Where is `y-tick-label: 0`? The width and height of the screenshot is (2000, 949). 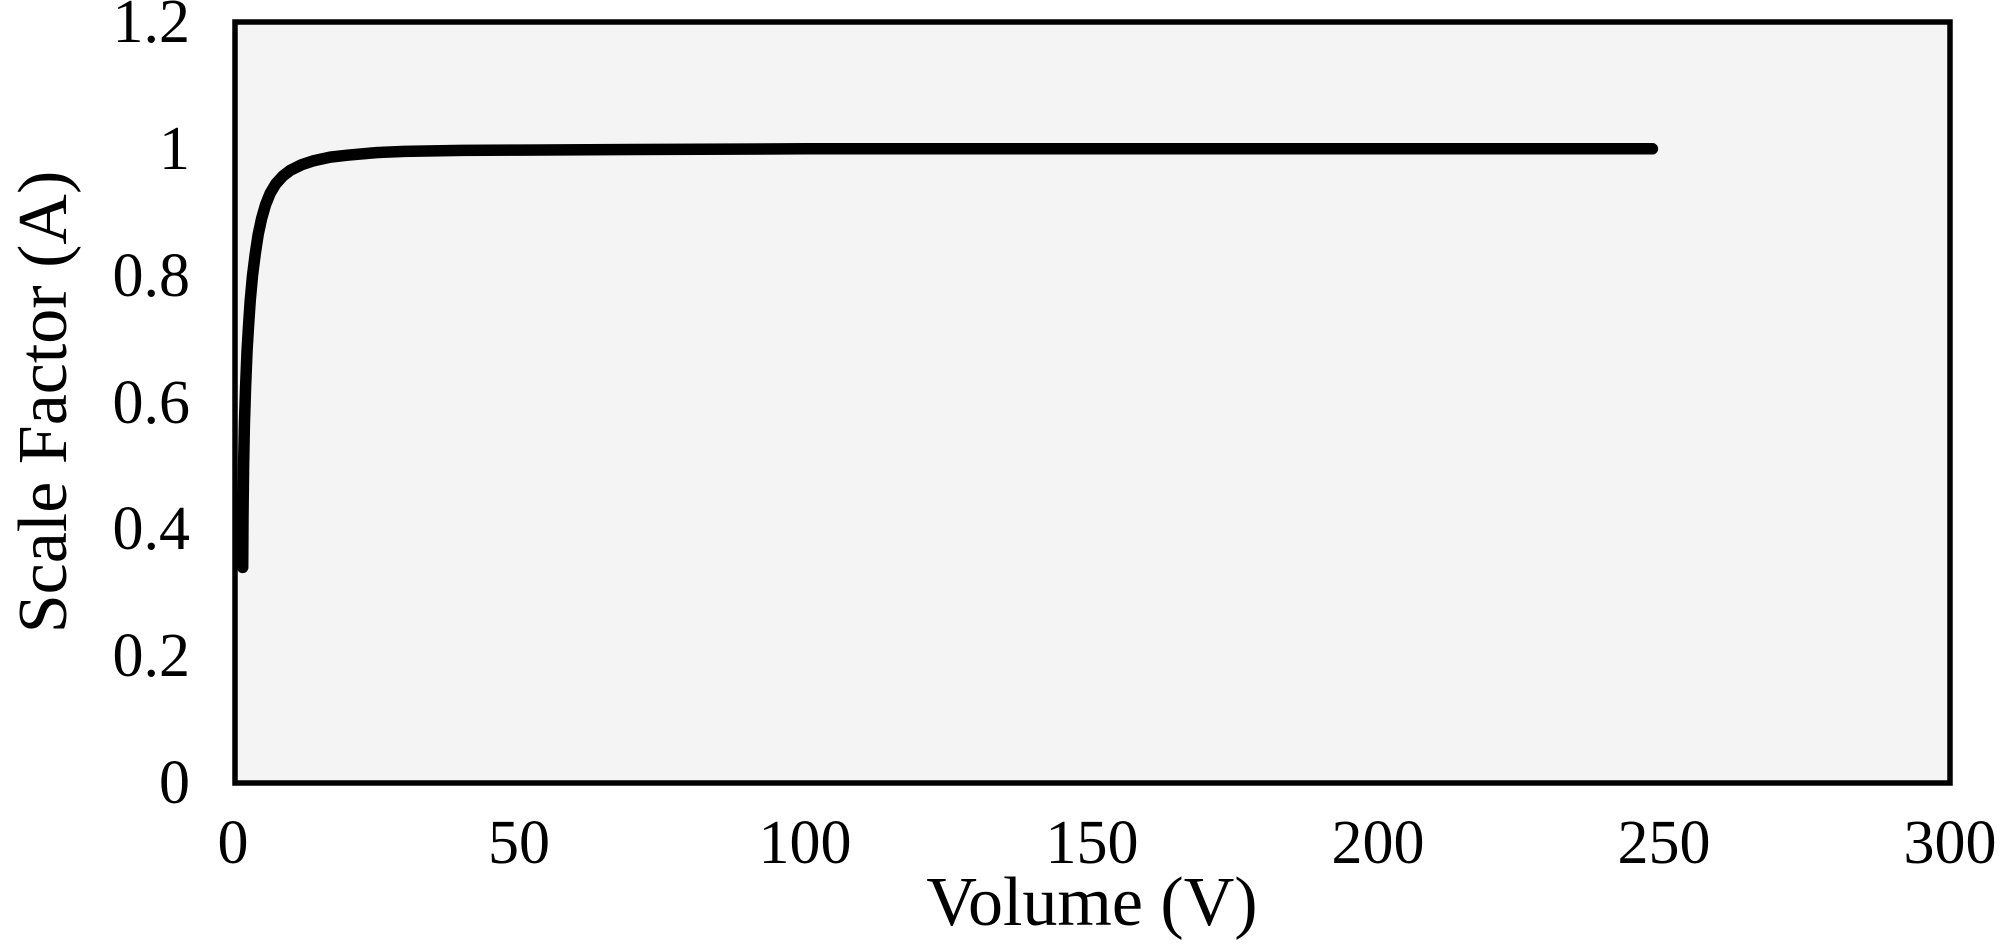 y-tick-label: 0 is located at coordinates (174, 783).